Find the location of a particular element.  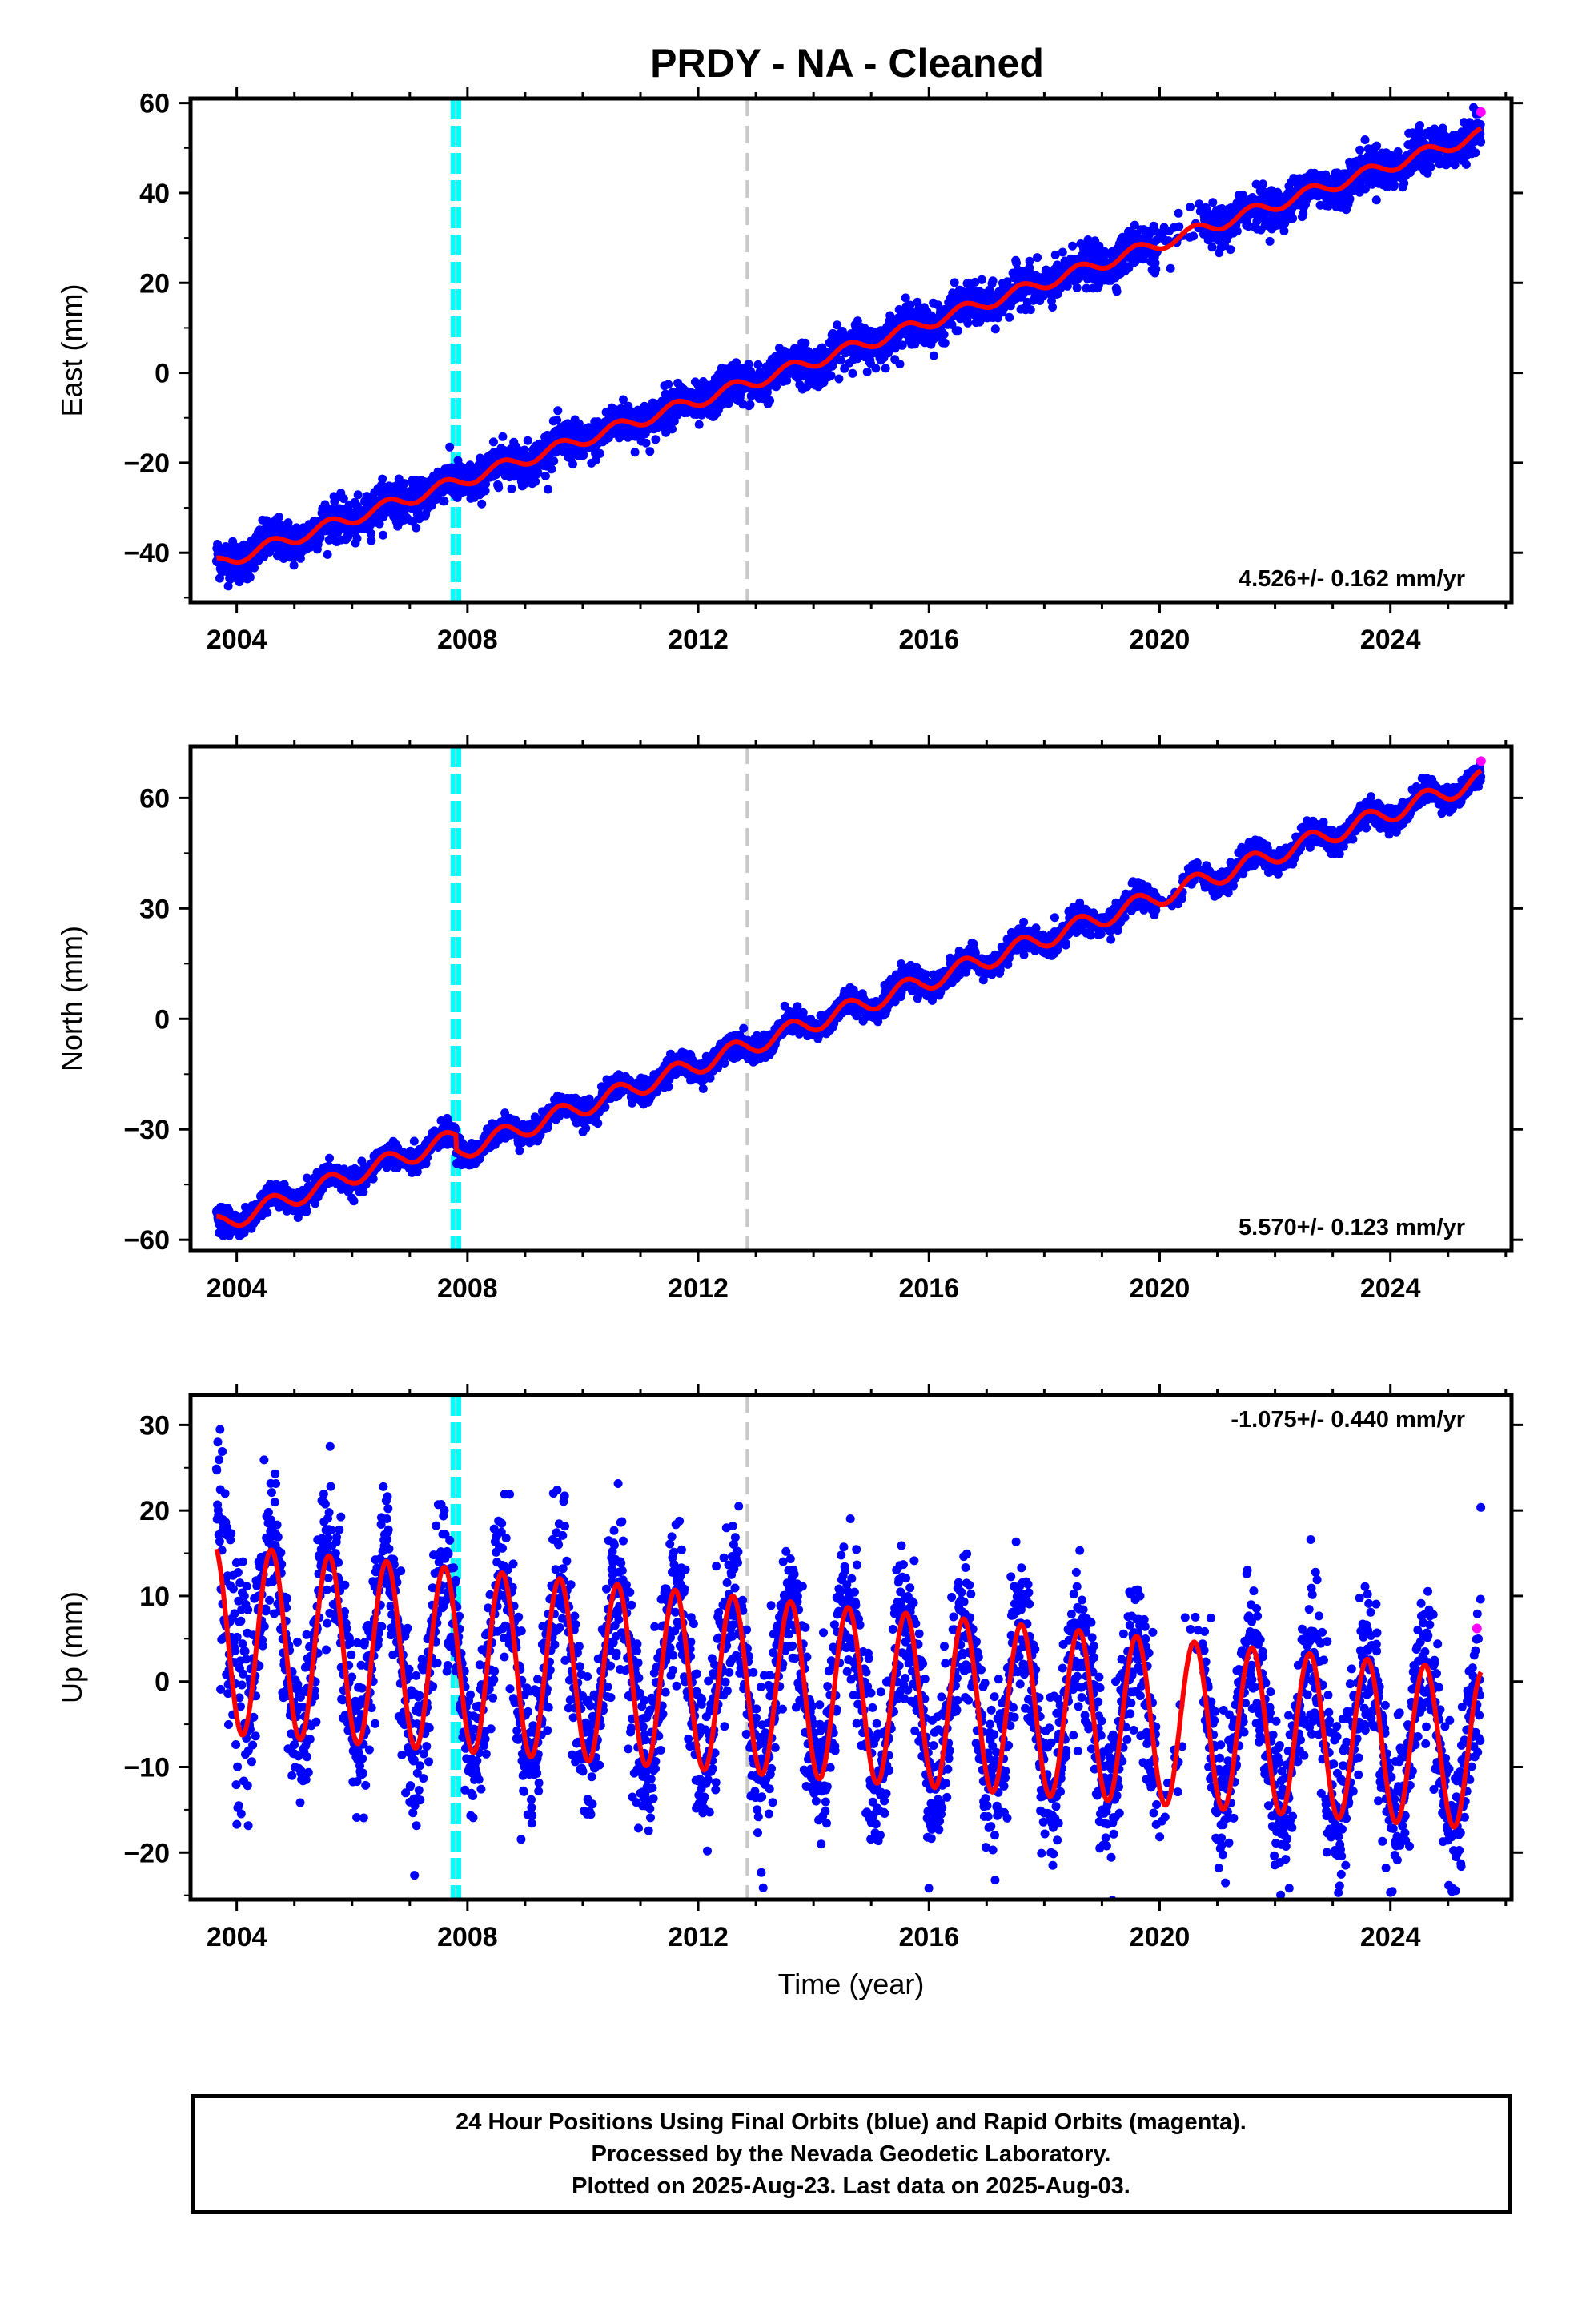

y-tick-label-east: 60 is located at coordinates (154, 104).